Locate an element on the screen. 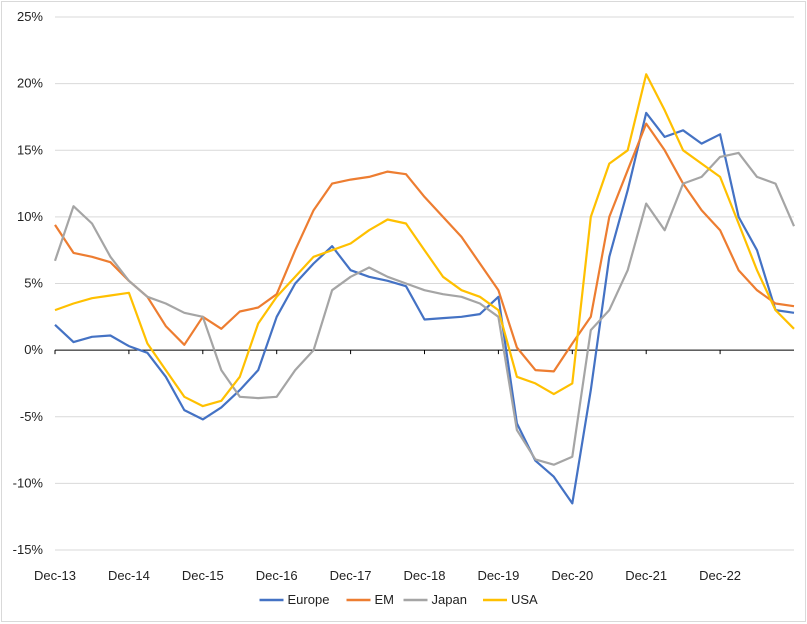 The width and height of the screenshot is (807, 624). legend: Europe EM Japan USA is located at coordinates (398, 599).